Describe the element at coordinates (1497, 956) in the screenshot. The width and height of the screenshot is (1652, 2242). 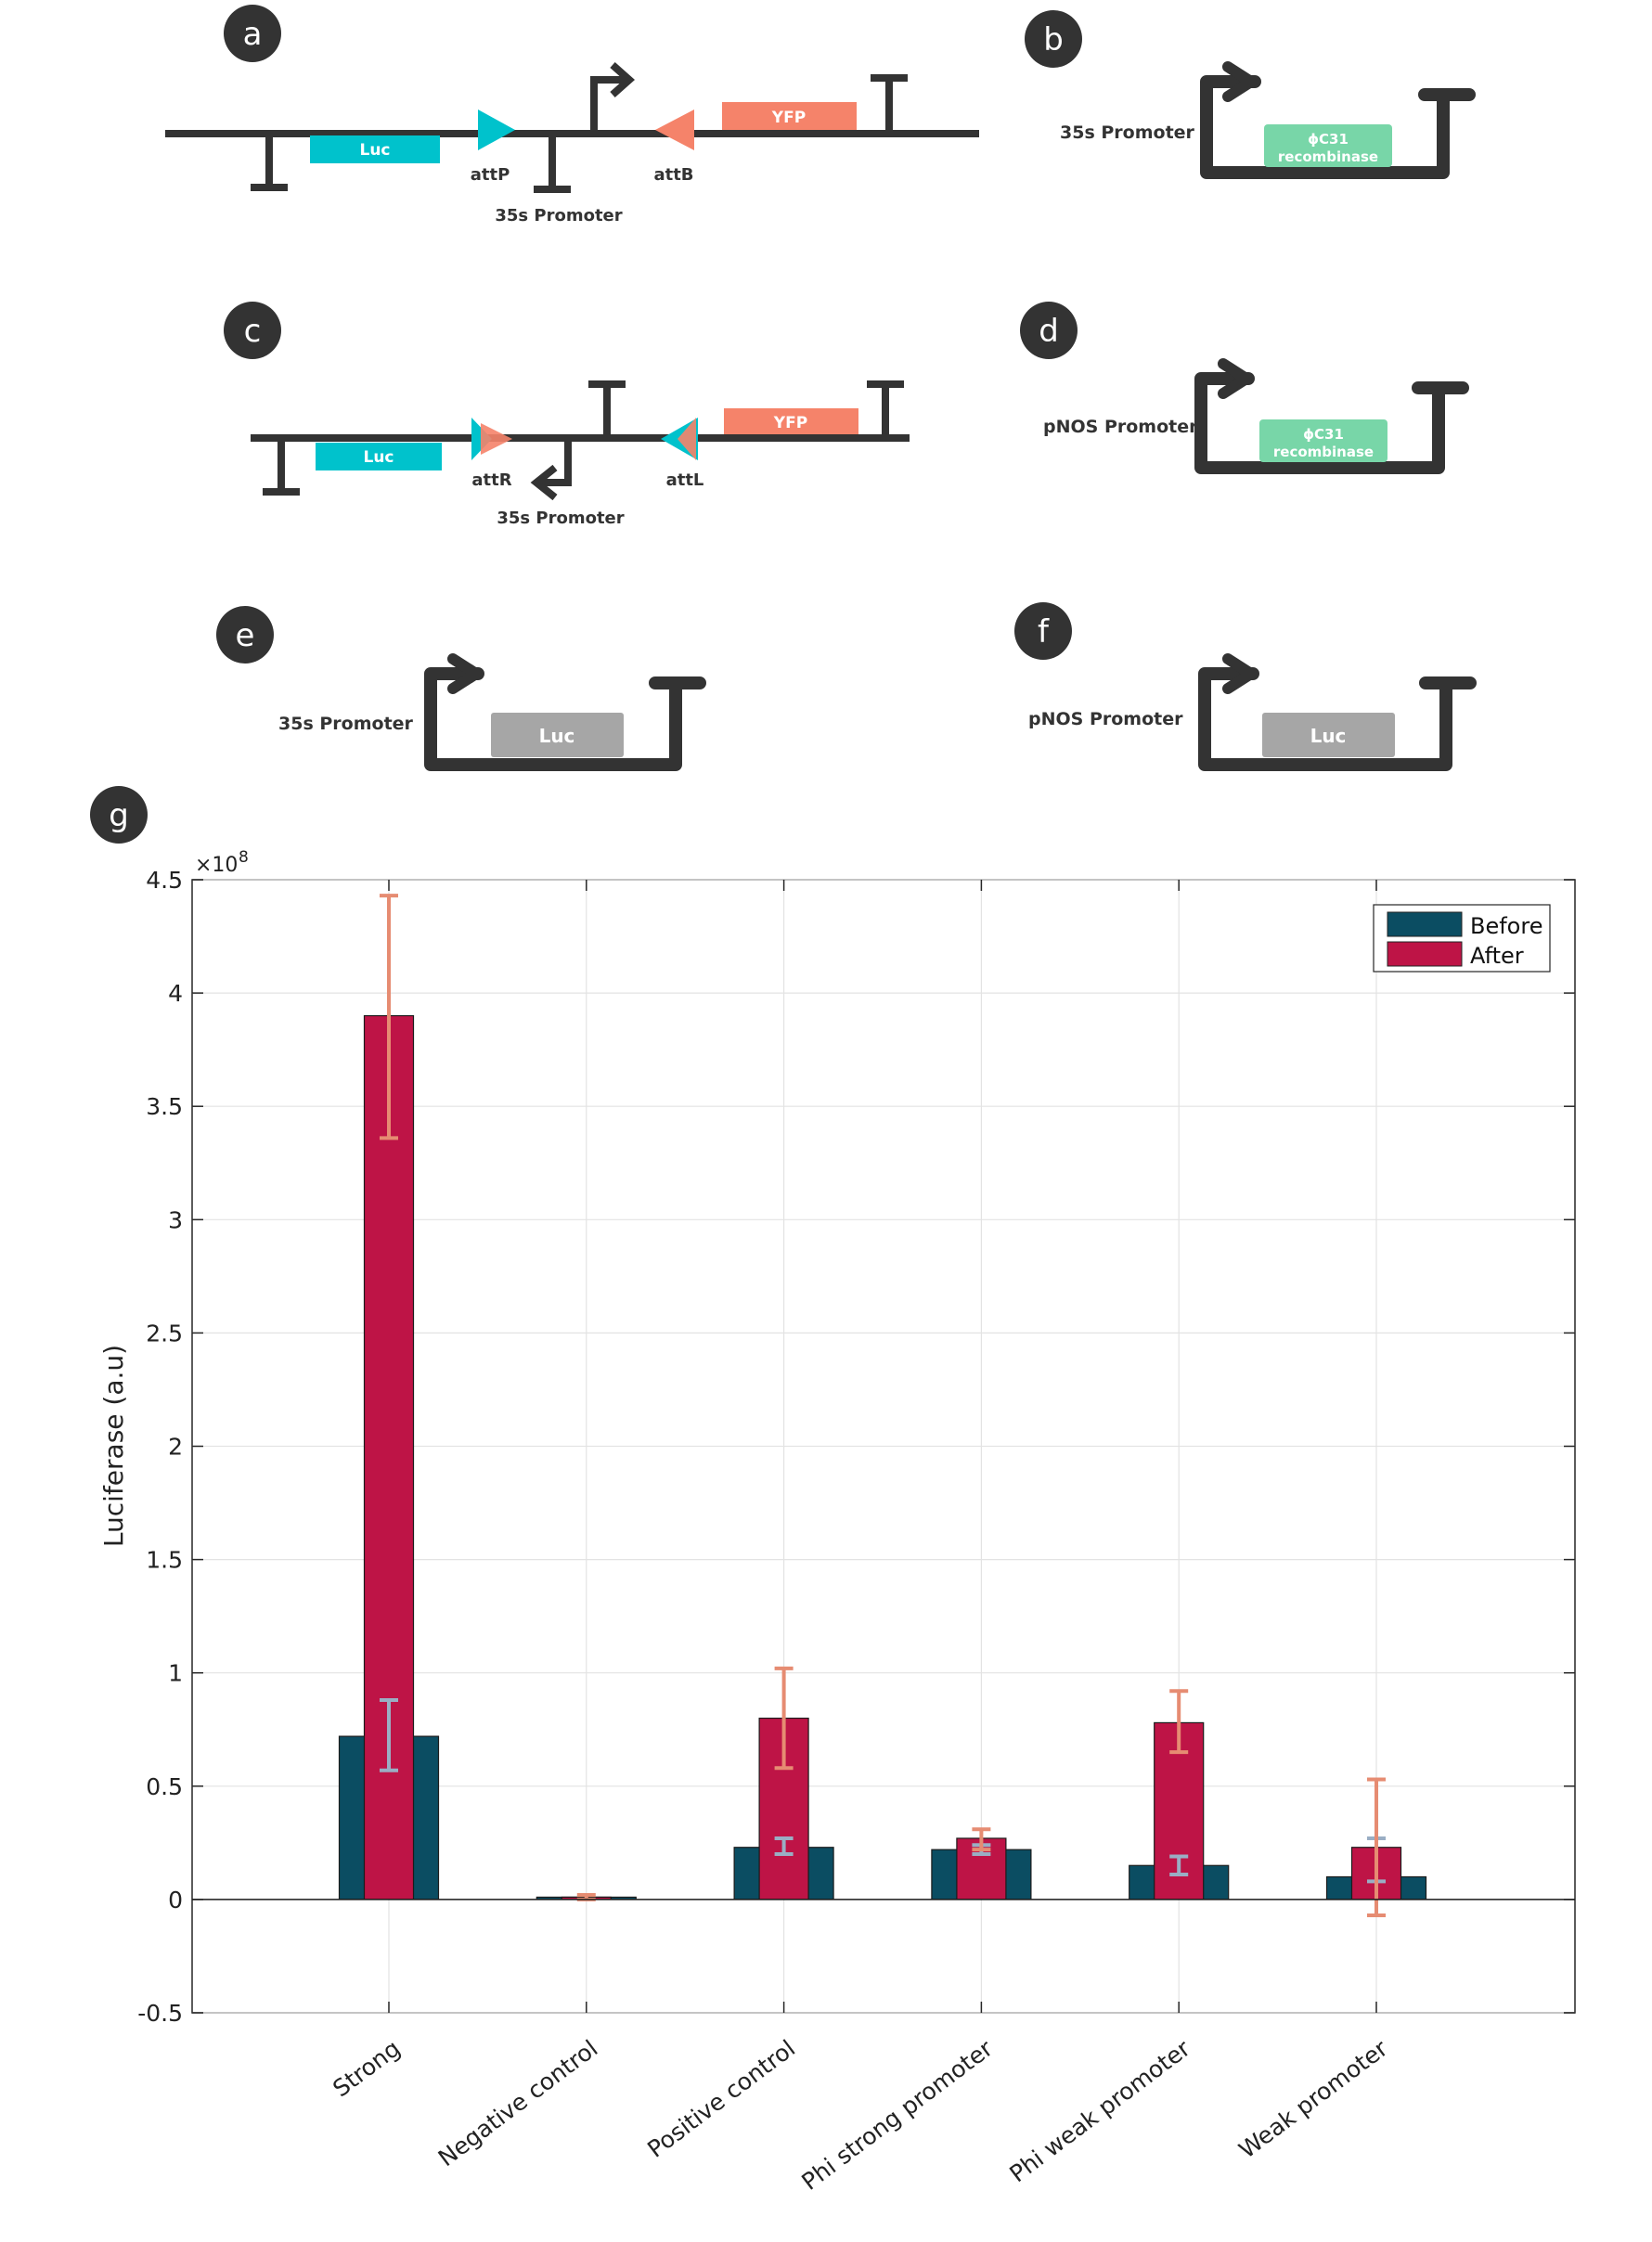
I see `legend-label-after: After` at that location.